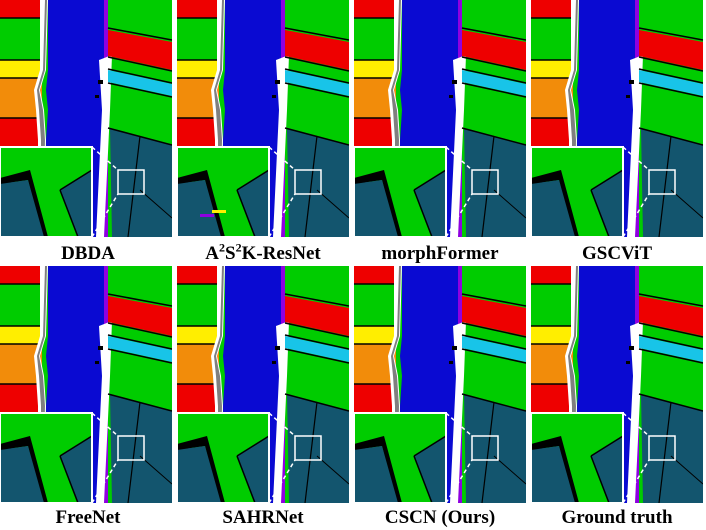 This screenshot has height=530, width=706. Describe the element at coordinates (88, 253) in the screenshot. I see `caption-dbda: DBDA` at that location.